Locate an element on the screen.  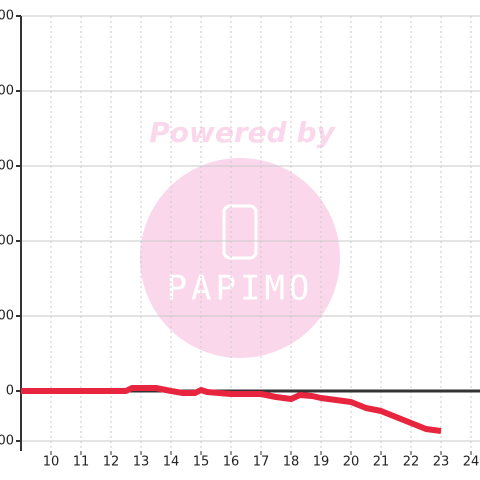
x-tick-label: 20 is located at coordinates (351, 462).